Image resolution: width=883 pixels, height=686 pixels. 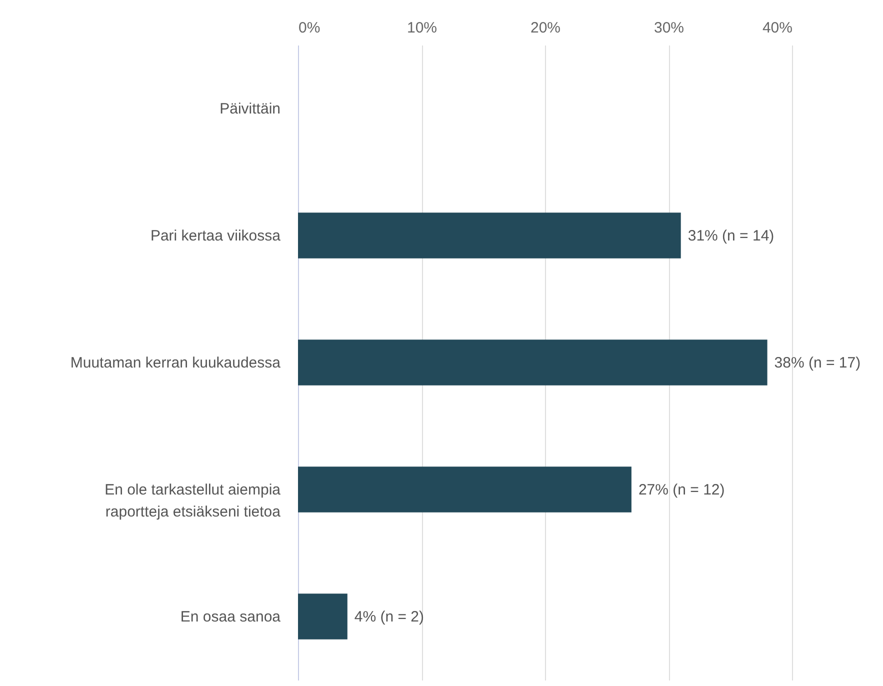 I want to click on y-tick-label: Muutaman kerran kuukaudessa, so click(x=176, y=363).